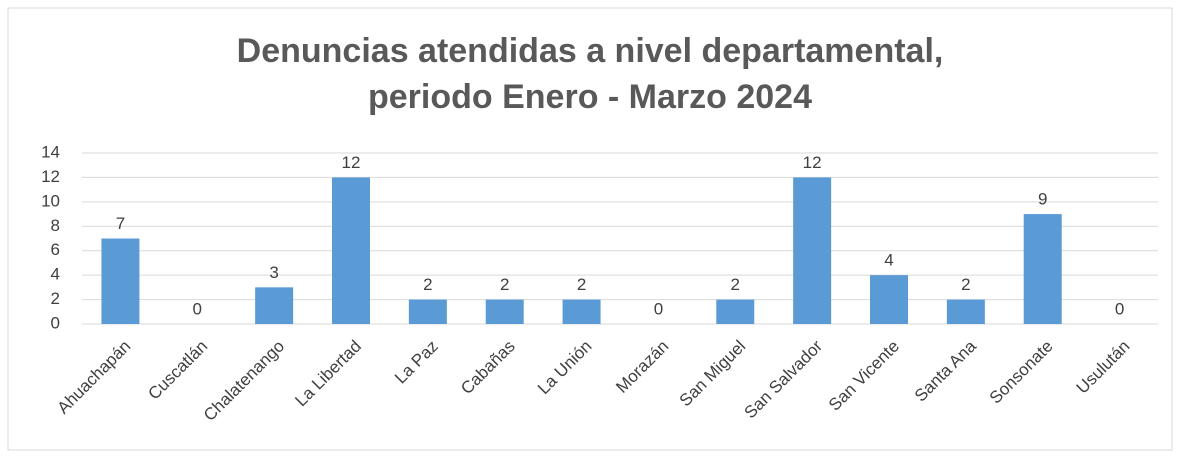 This screenshot has height=458, width=1180. Describe the element at coordinates (565, 368) in the screenshot. I see `x-tick-label: La Unión` at that location.